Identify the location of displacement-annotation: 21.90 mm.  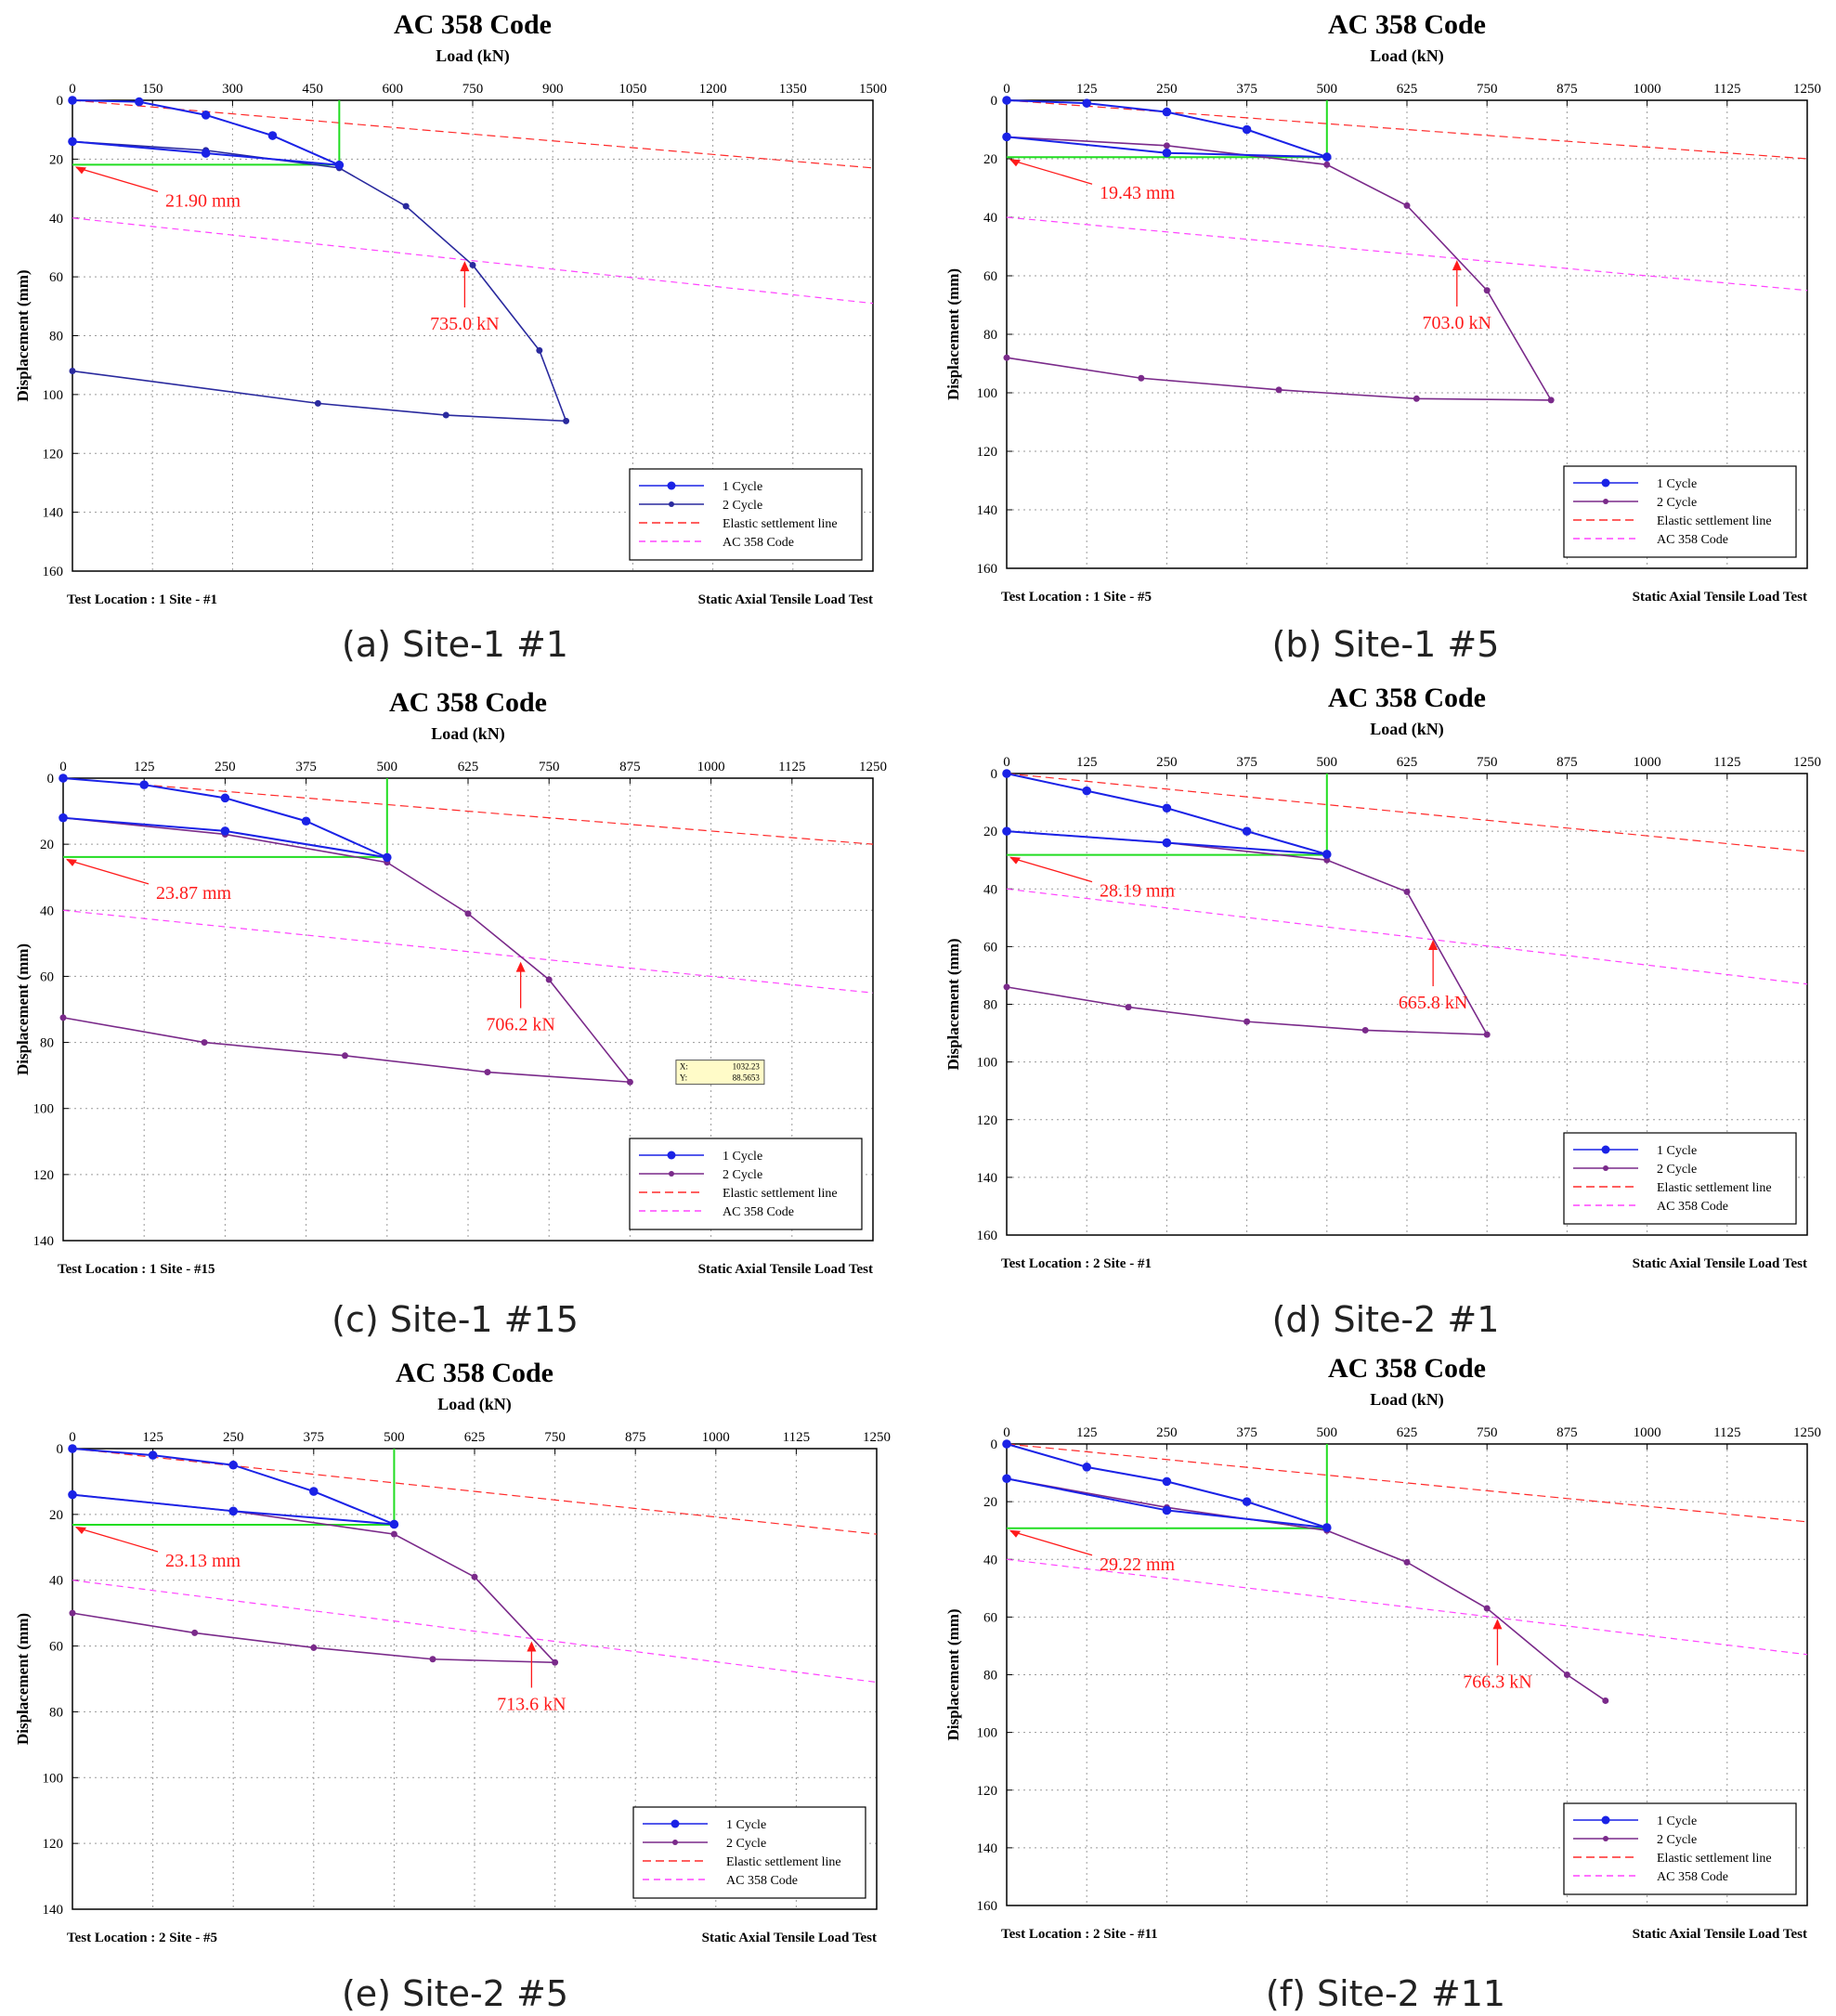
(203, 201).